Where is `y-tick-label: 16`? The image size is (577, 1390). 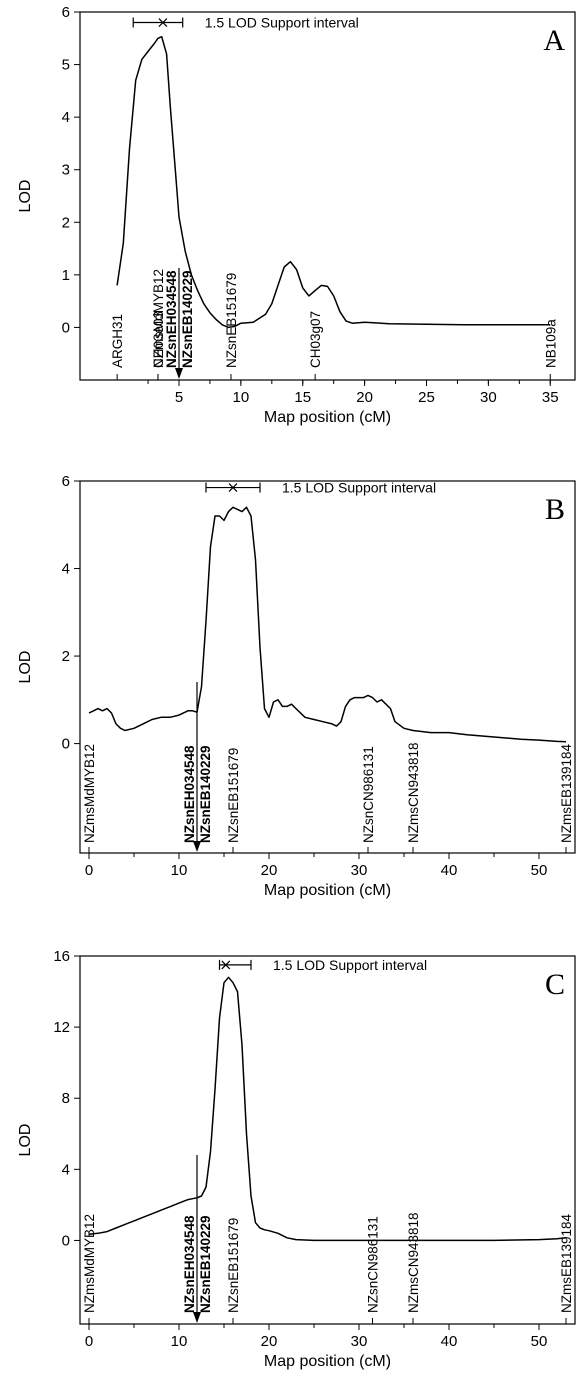 y-tick-label: 16 is located at coordinates (61, 956).